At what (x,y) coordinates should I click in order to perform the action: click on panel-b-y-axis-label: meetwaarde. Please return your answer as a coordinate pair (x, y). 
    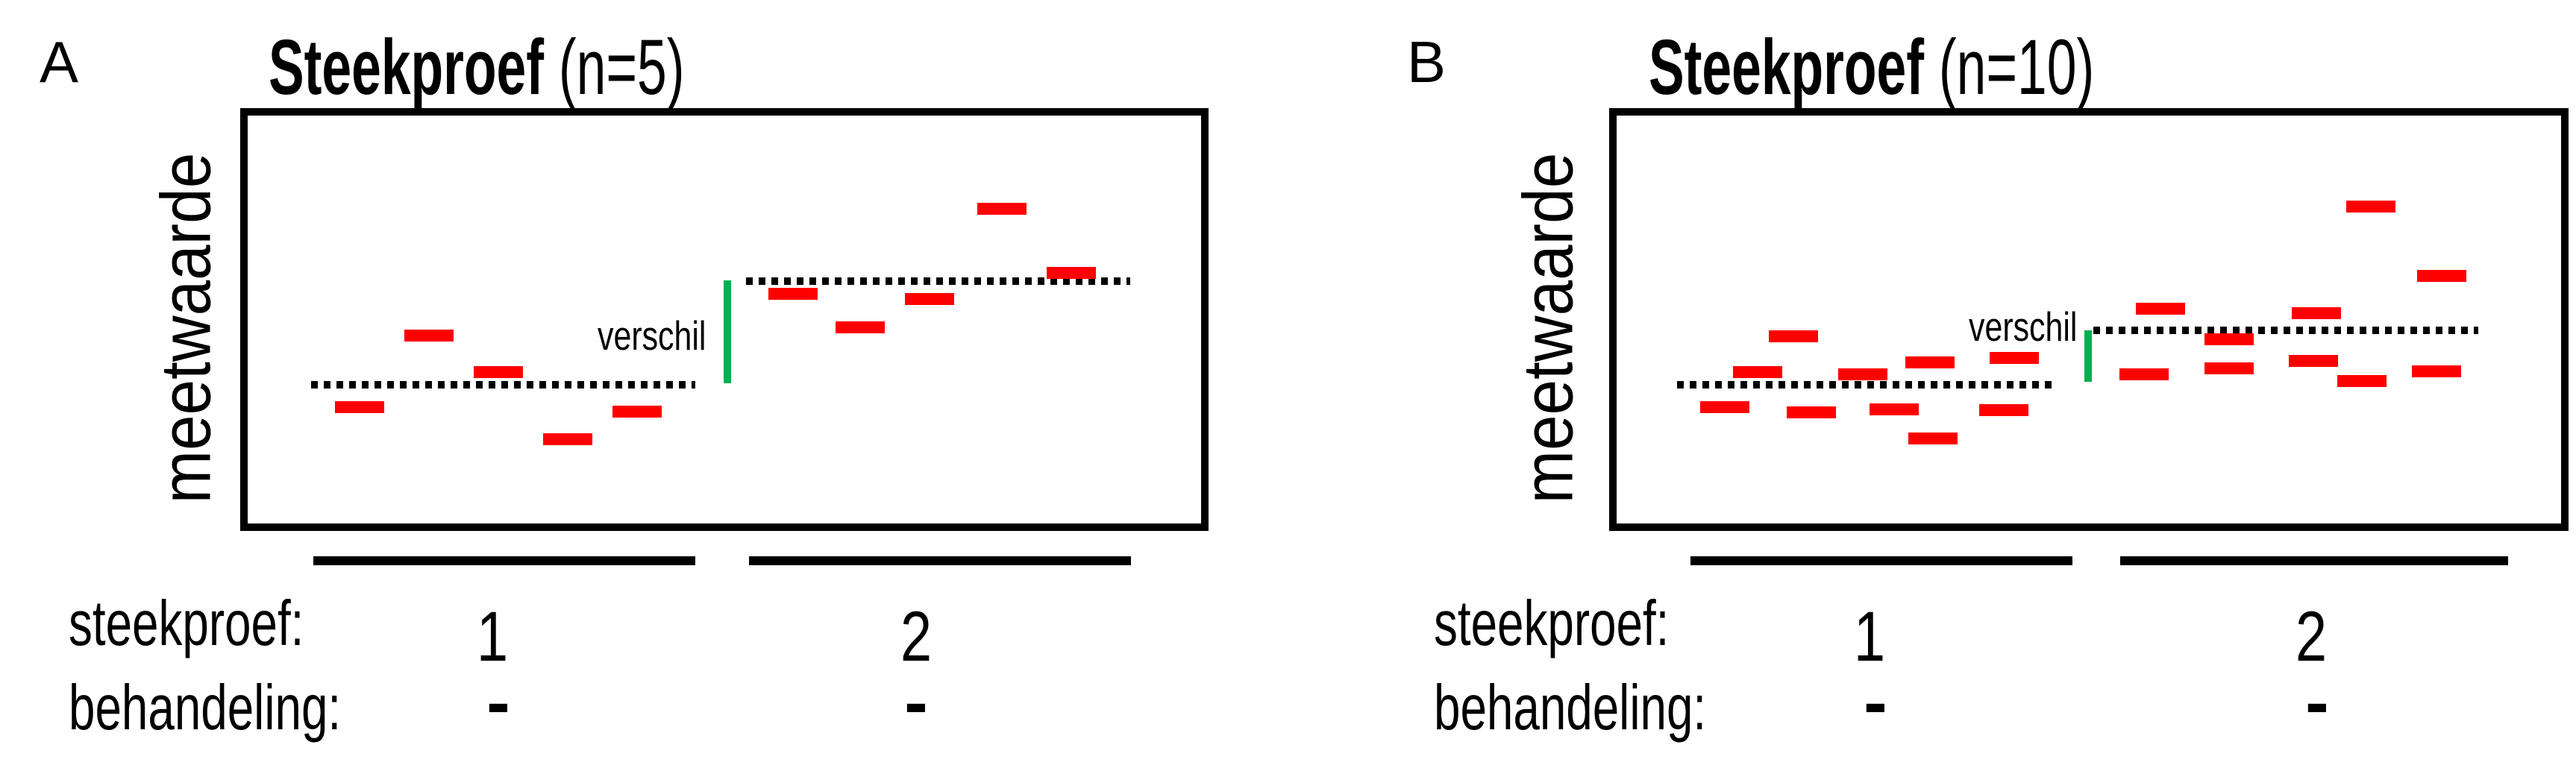
    Looking at the image, I should click on (1548, 328).